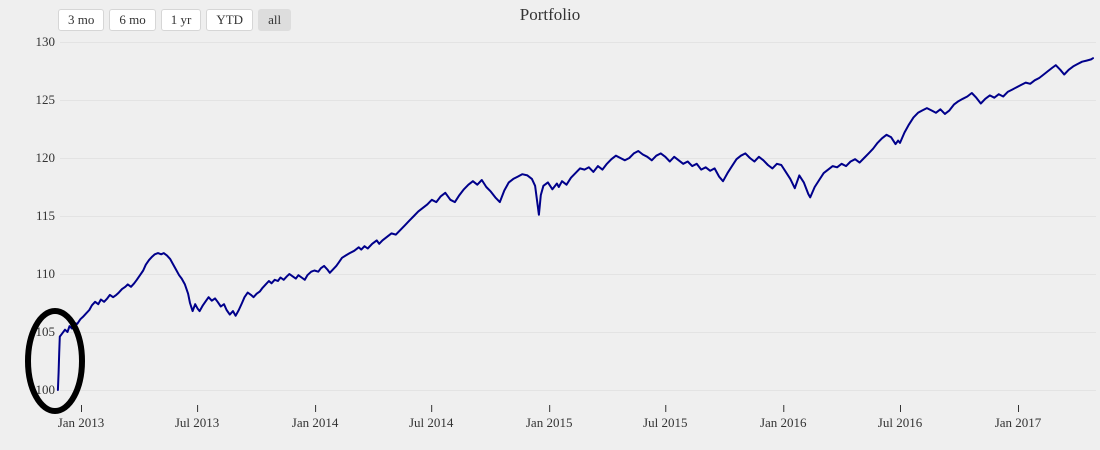 The height and width of the screenshot is (450, 1100). What do you see at coordinates (45, 273) in the screenshot?
I see `y-axis-label: 110` at bounding box center [45, 273].